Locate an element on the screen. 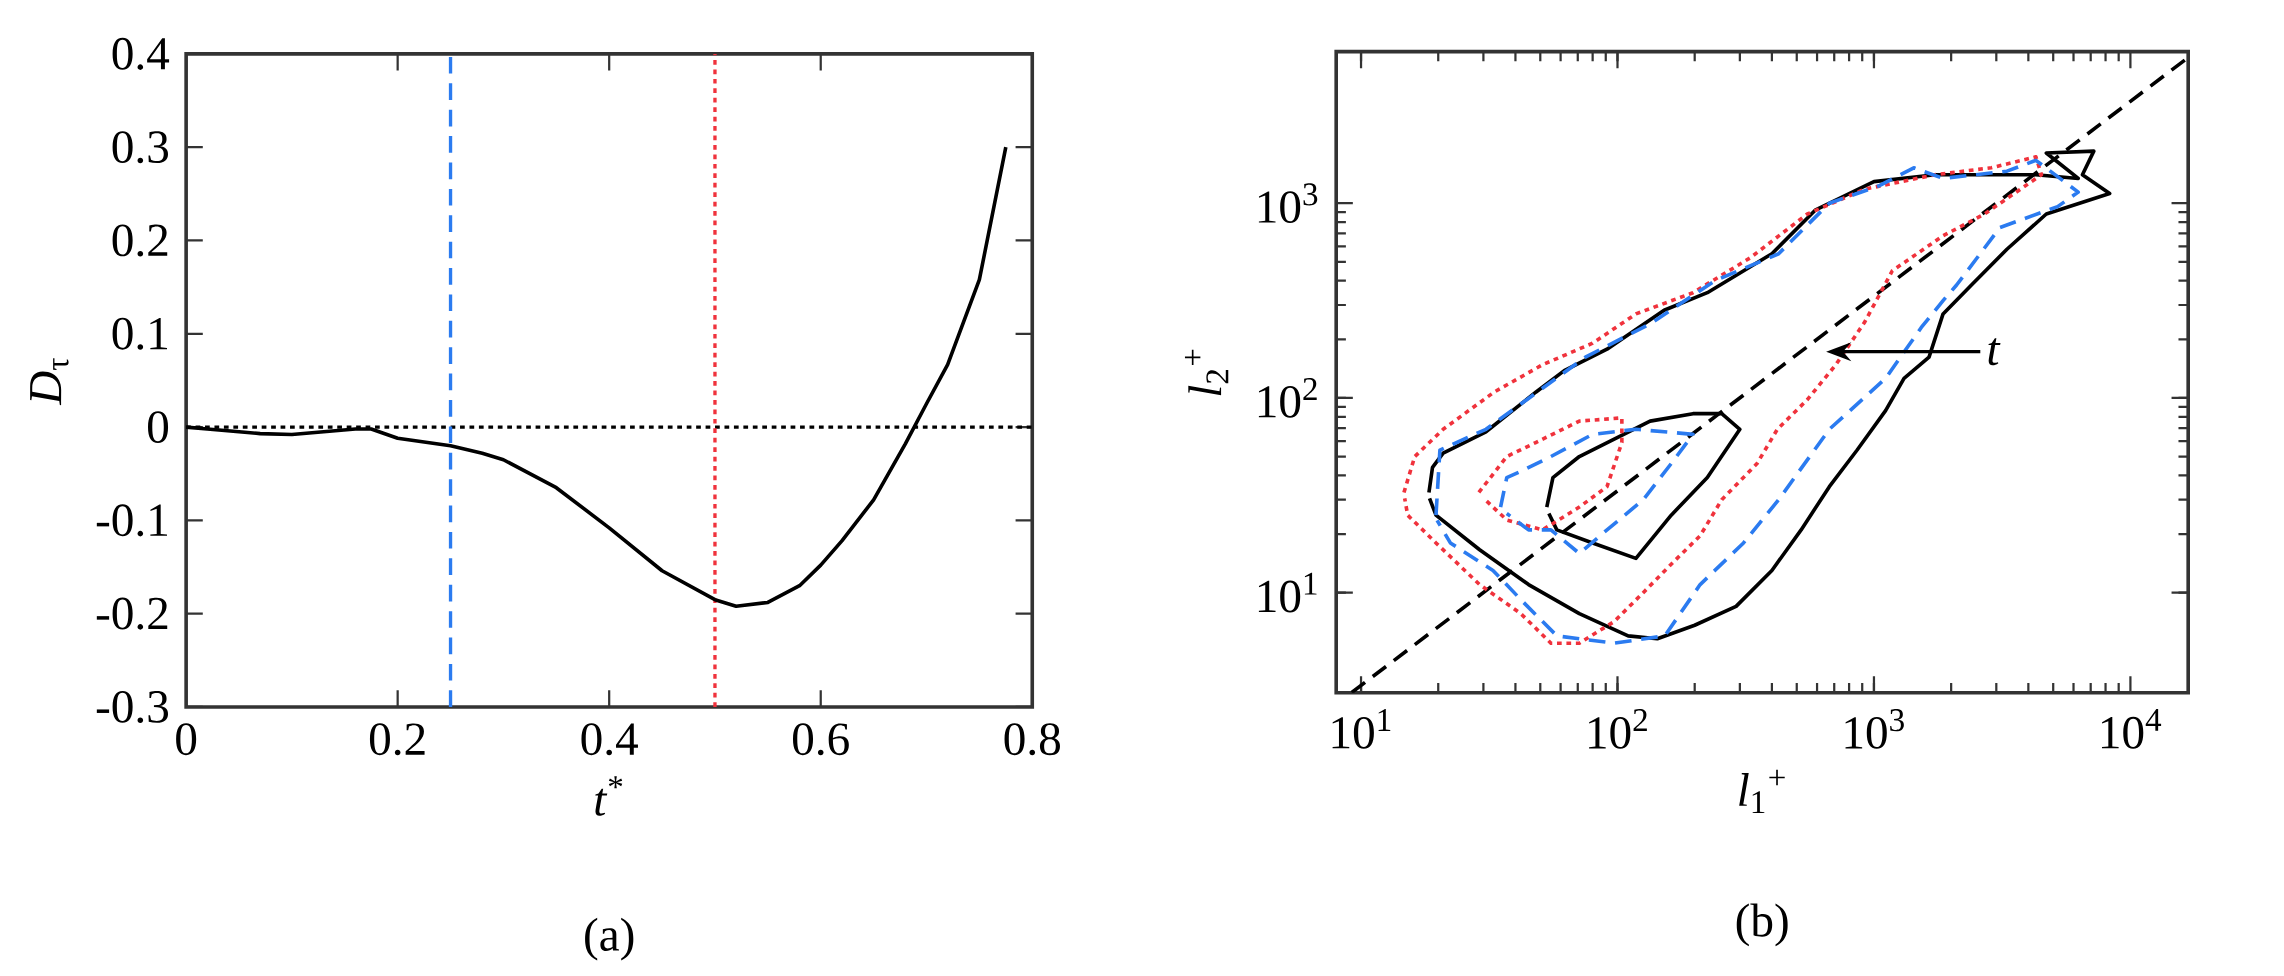 This screenshot has width=2284, height=976. annotation: t is located at coordinates (1994, 352).